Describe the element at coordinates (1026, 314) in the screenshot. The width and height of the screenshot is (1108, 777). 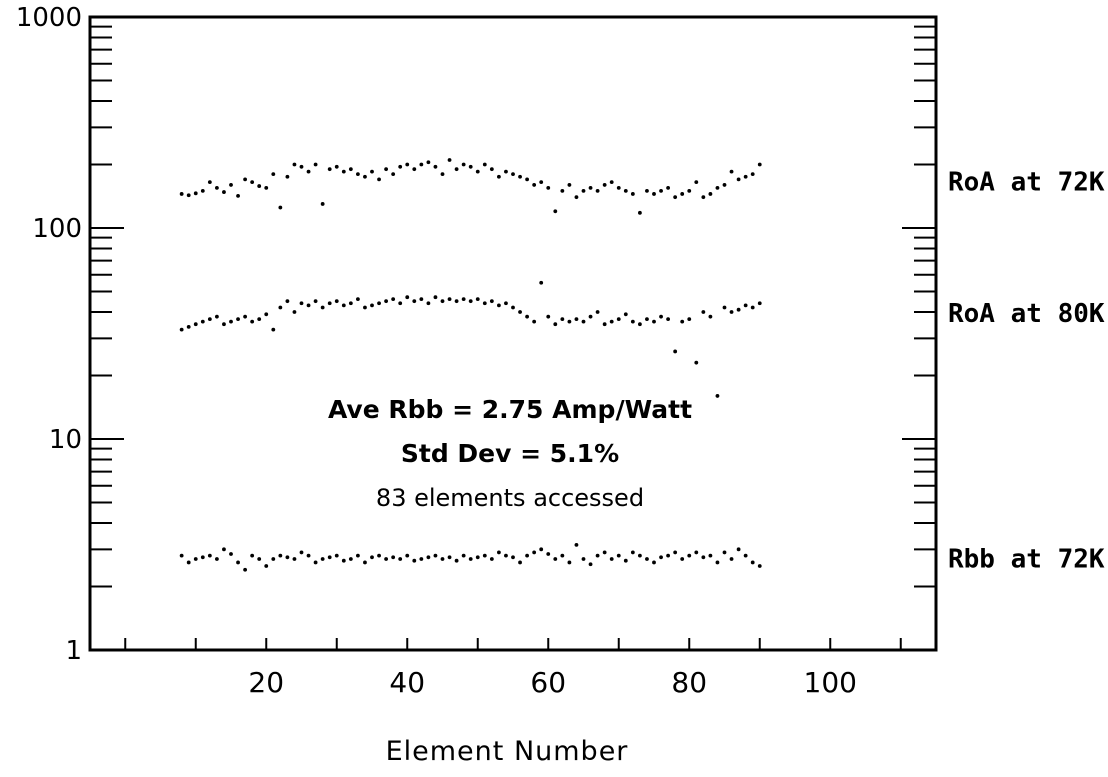
I see `series-label-2: RoA at 80K` at that location.